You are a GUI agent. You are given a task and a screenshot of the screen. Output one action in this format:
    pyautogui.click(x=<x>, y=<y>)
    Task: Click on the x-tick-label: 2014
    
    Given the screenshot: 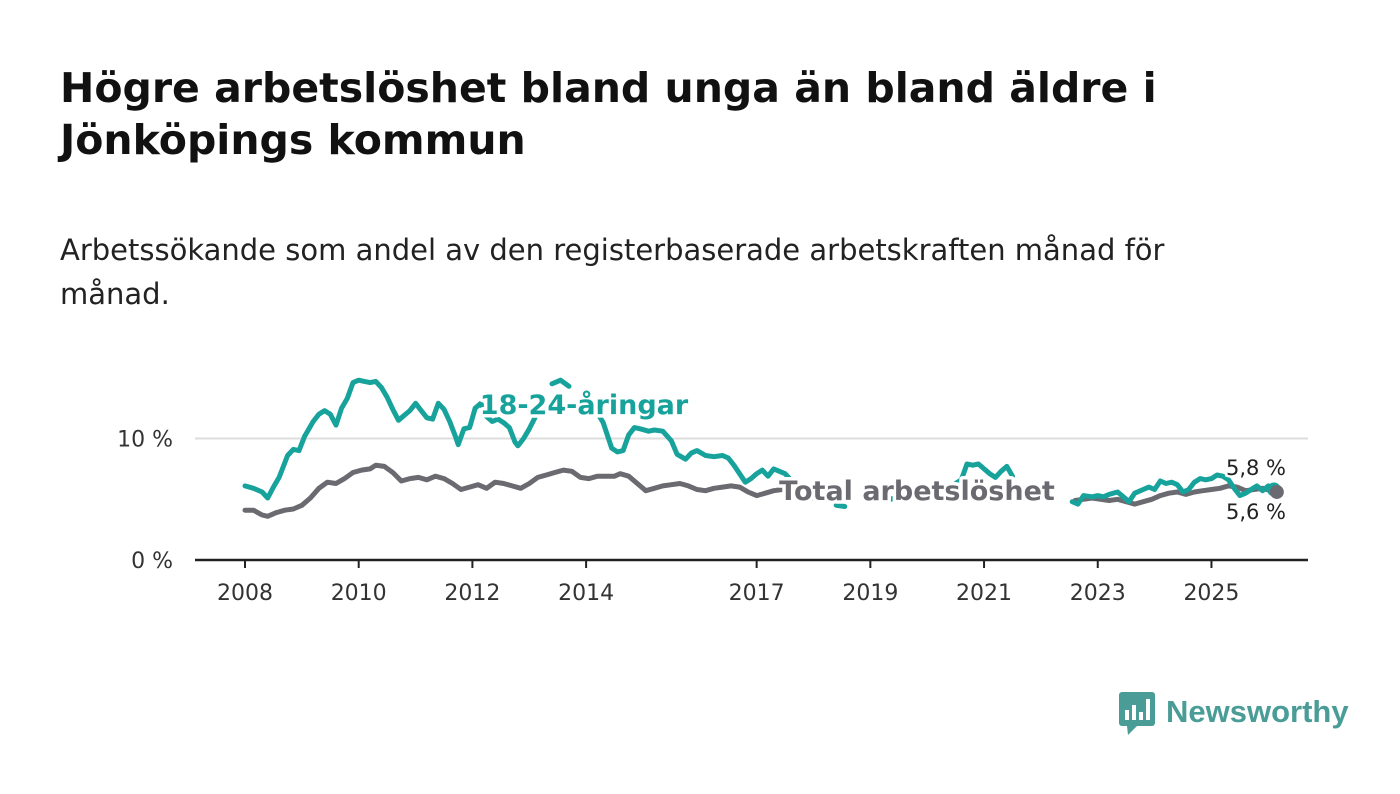 What is the action you would take?
    pyautogui.click(x=586, y=593)
    